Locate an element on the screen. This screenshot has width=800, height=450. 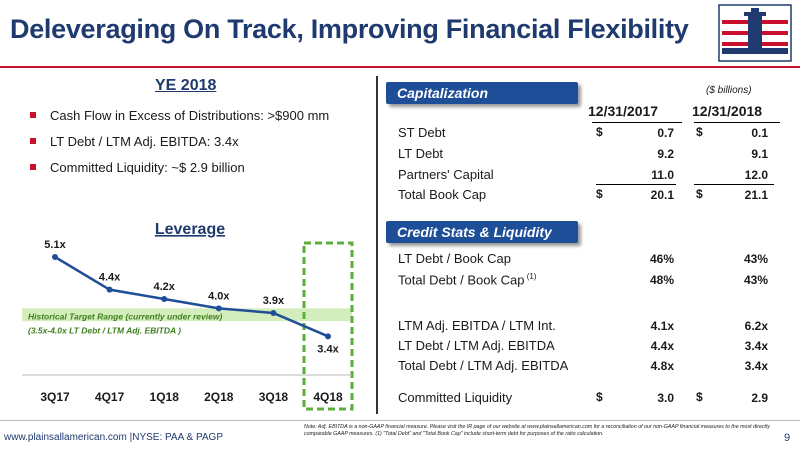
credit-value-2017: 4.1x is located at coordinates (662, 326).